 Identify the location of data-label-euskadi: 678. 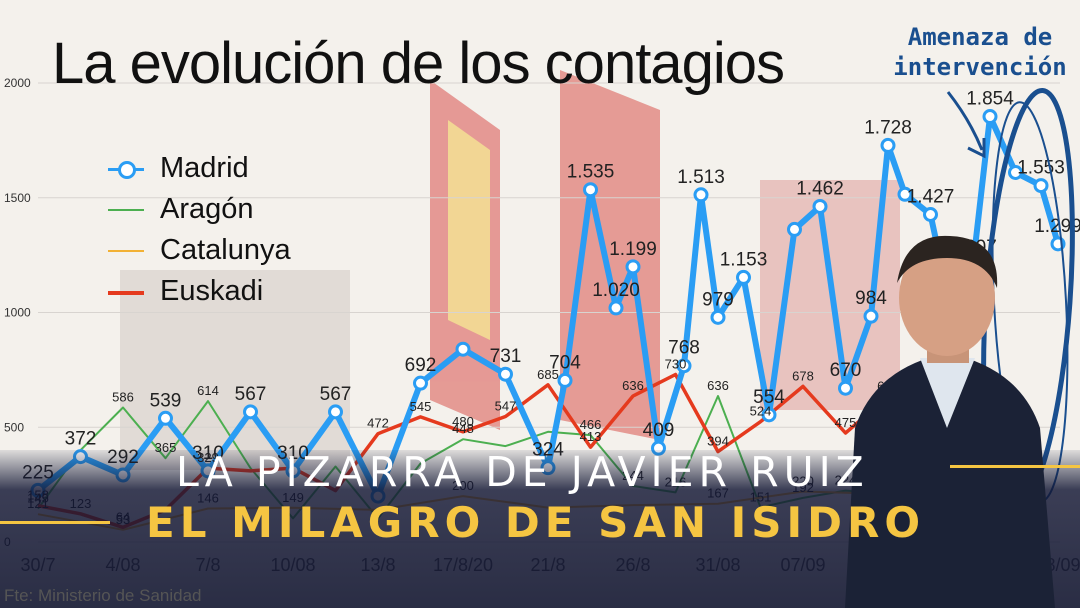
(803, 375).